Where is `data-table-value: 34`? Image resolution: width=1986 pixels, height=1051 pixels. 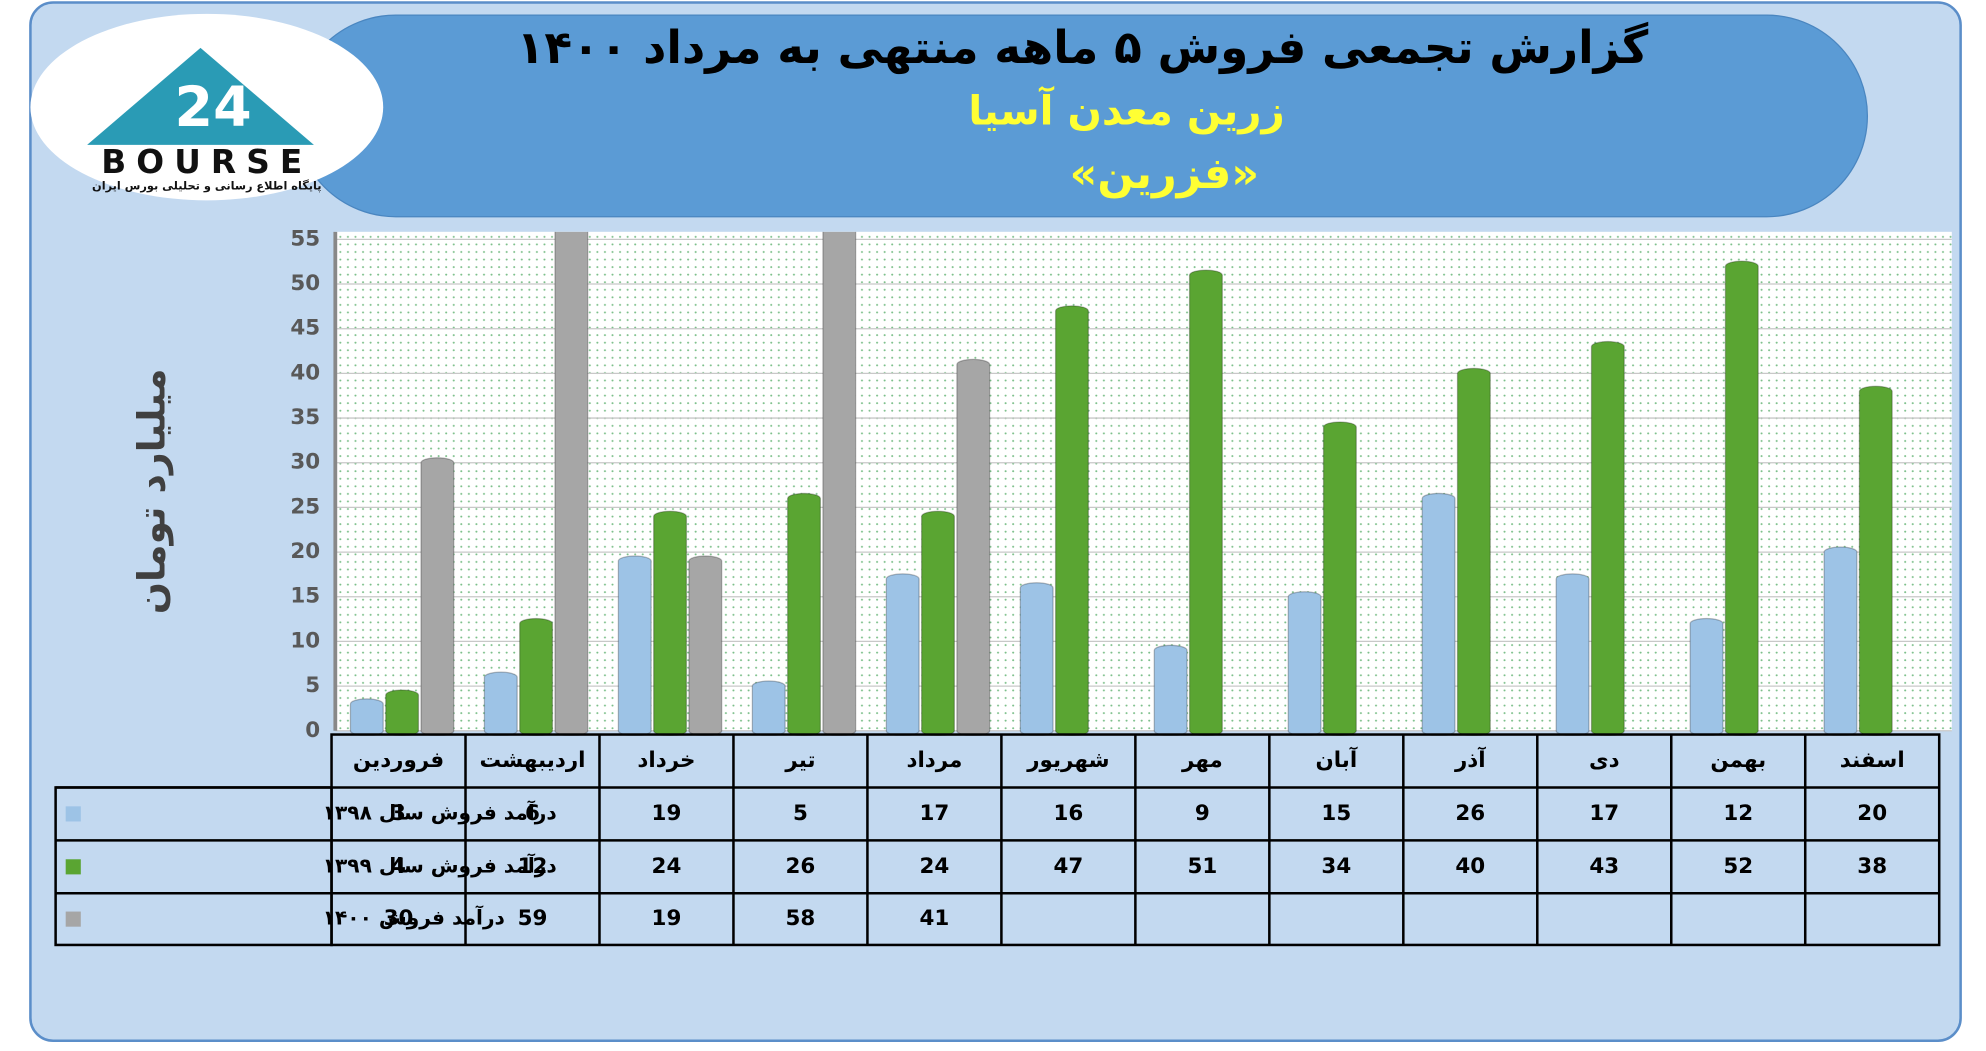 data-table-value: 34 is located at coordinates (1336, 866).